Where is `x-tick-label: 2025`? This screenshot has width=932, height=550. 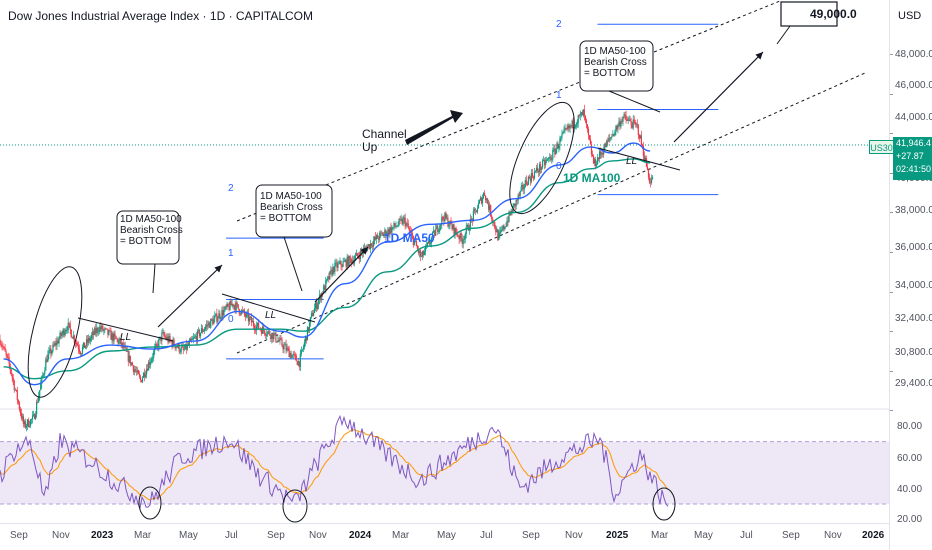
x-tick-label: 2025 is located at coordinates (617, 535).